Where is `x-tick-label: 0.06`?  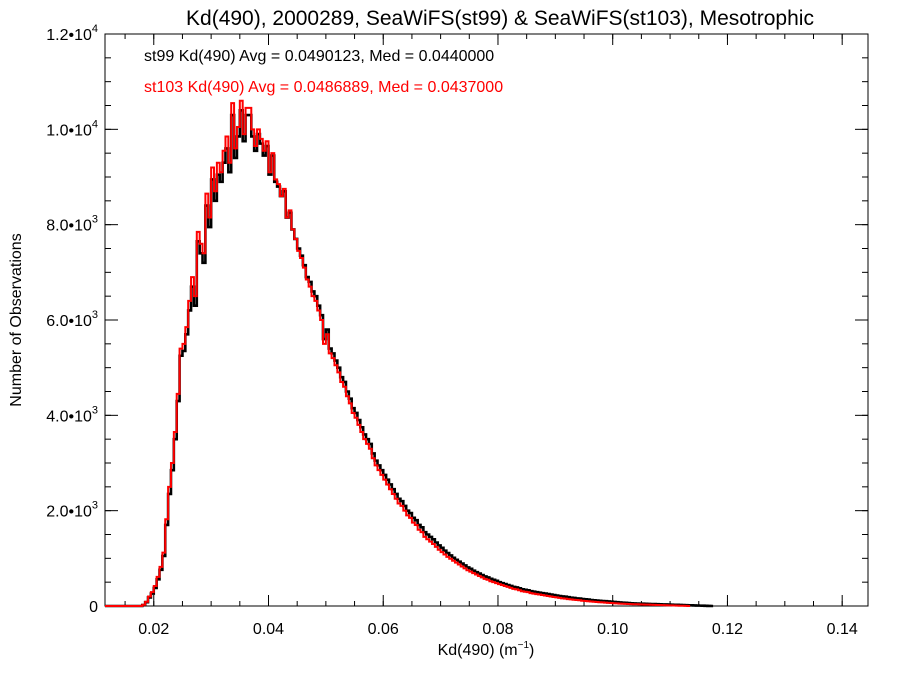
x-tick-label: 0.06 is located at coordinates (383, 629).